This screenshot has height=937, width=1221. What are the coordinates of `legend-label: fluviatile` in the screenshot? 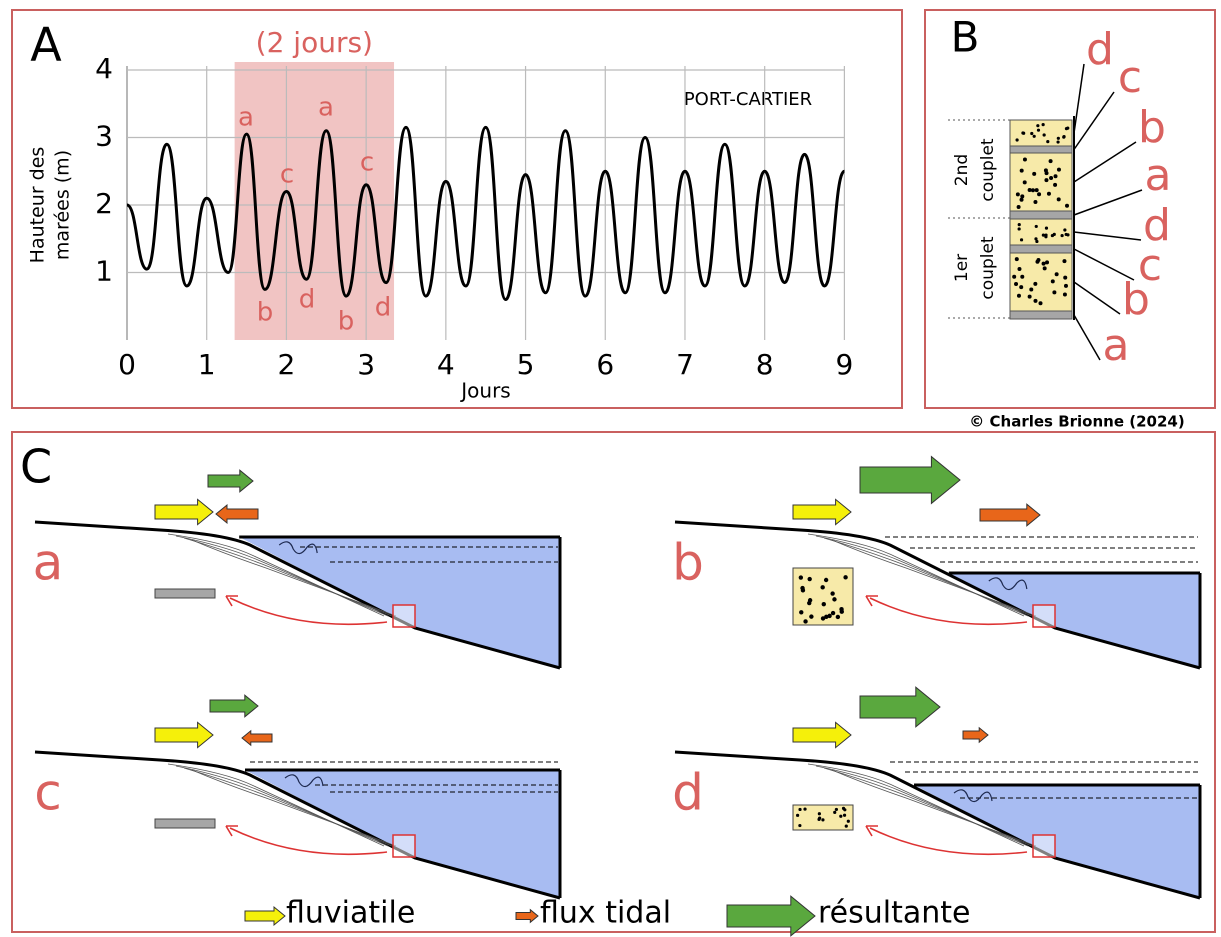 It's located at (350, 913).